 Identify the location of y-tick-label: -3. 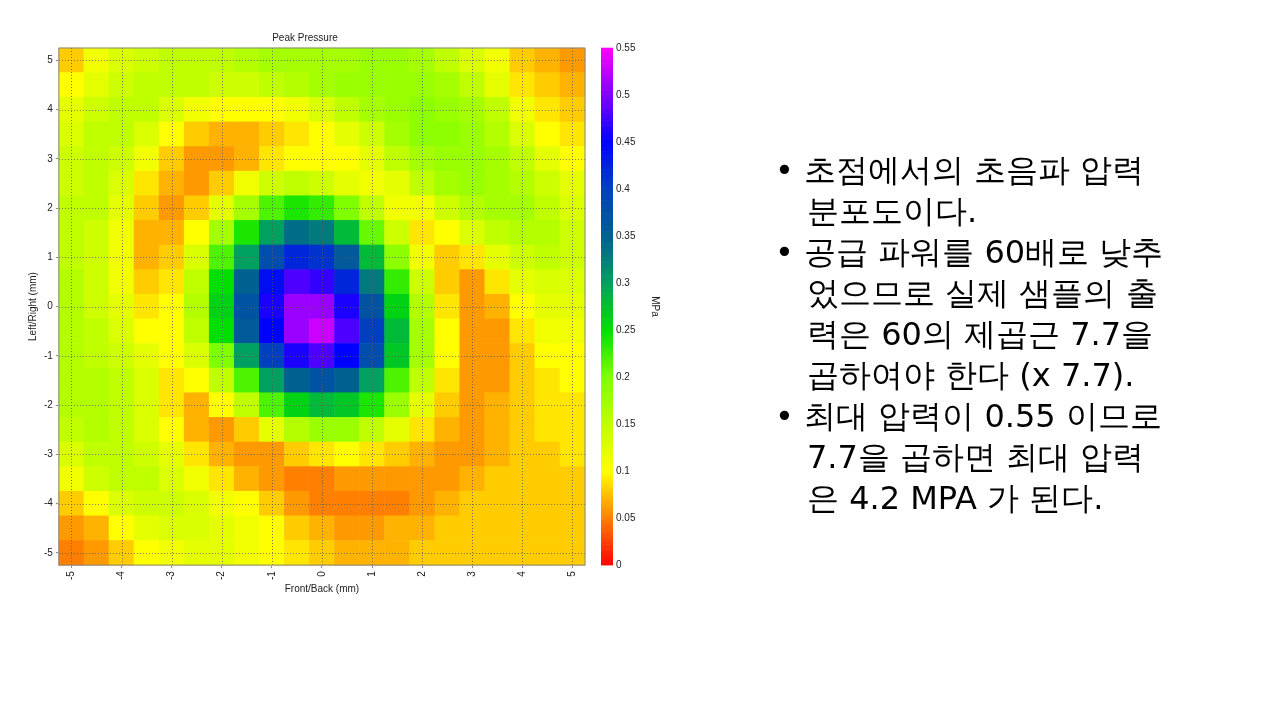
(48, 454).